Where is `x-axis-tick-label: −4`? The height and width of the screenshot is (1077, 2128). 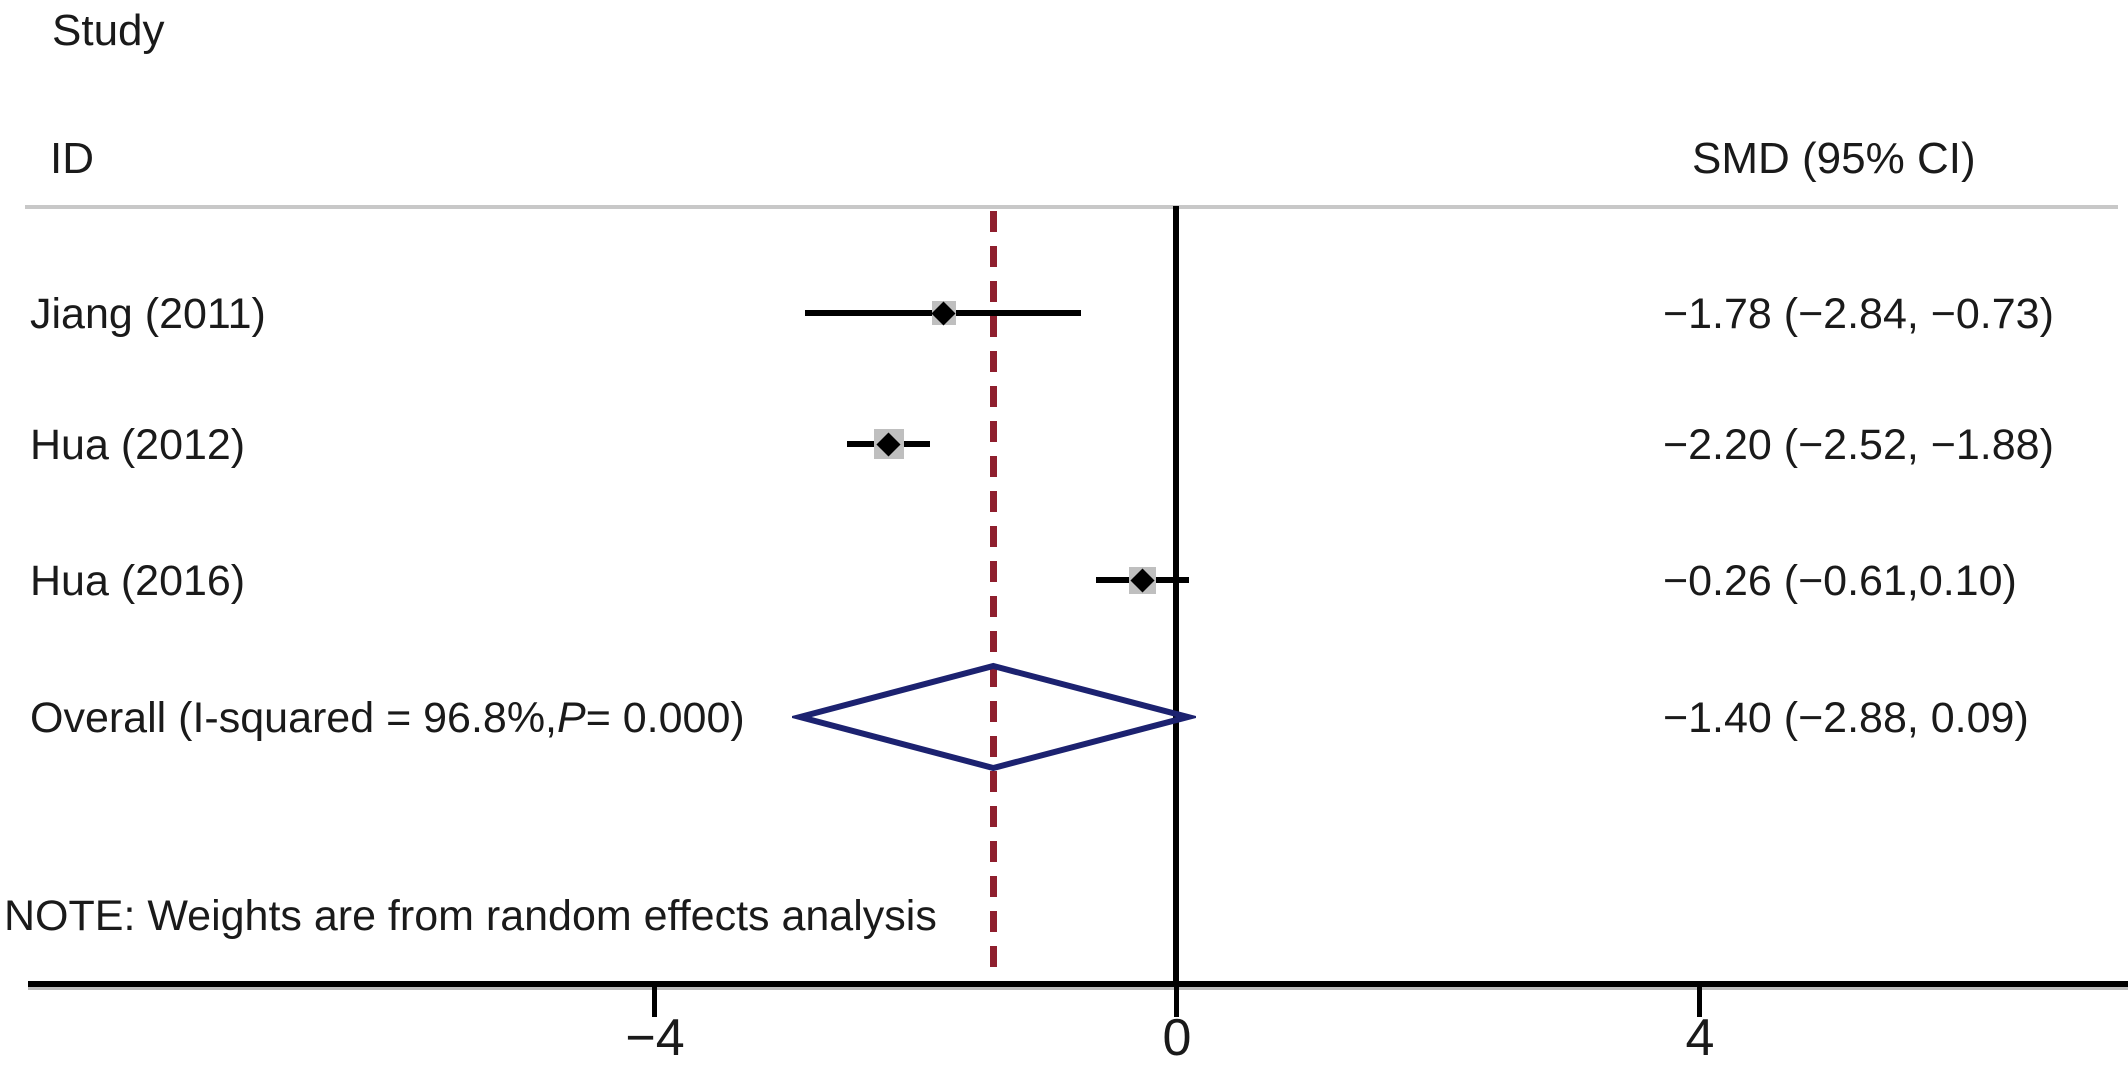 x-axis-tick-label: −4 is located at coordinates (655, 1038).